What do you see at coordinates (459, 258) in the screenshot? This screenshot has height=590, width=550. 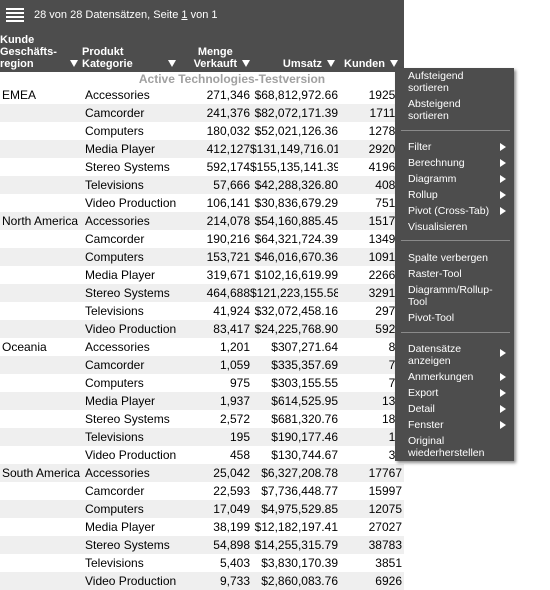 I see `menu-item-hide-column: Spalte verbergen` at bounding box center [459, 258].